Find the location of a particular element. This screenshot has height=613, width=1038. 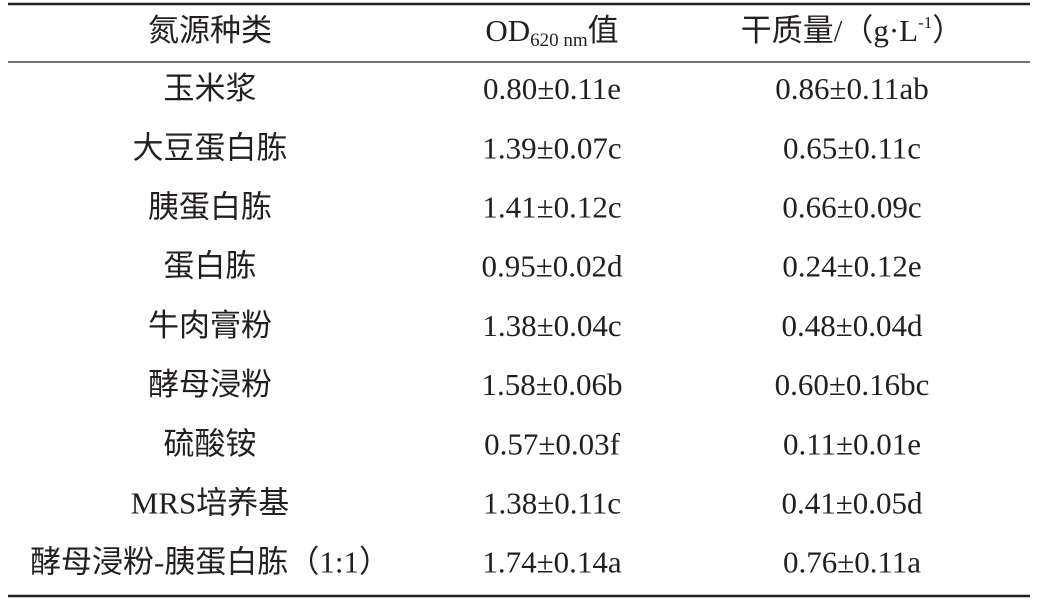

header-text: ） is located at coordinates (947, 30).